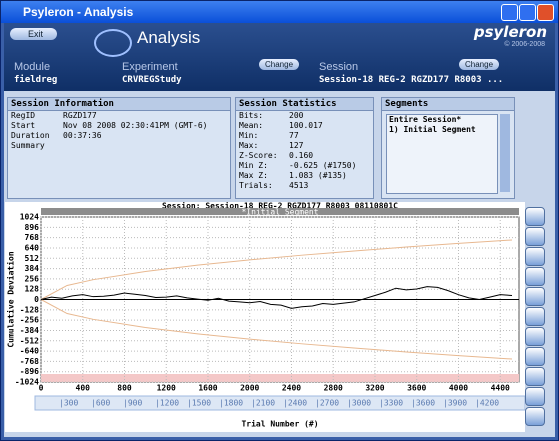 This screenshot has height=441, width=559. I want to click on scroll-label: |2700, so click(327, 403).